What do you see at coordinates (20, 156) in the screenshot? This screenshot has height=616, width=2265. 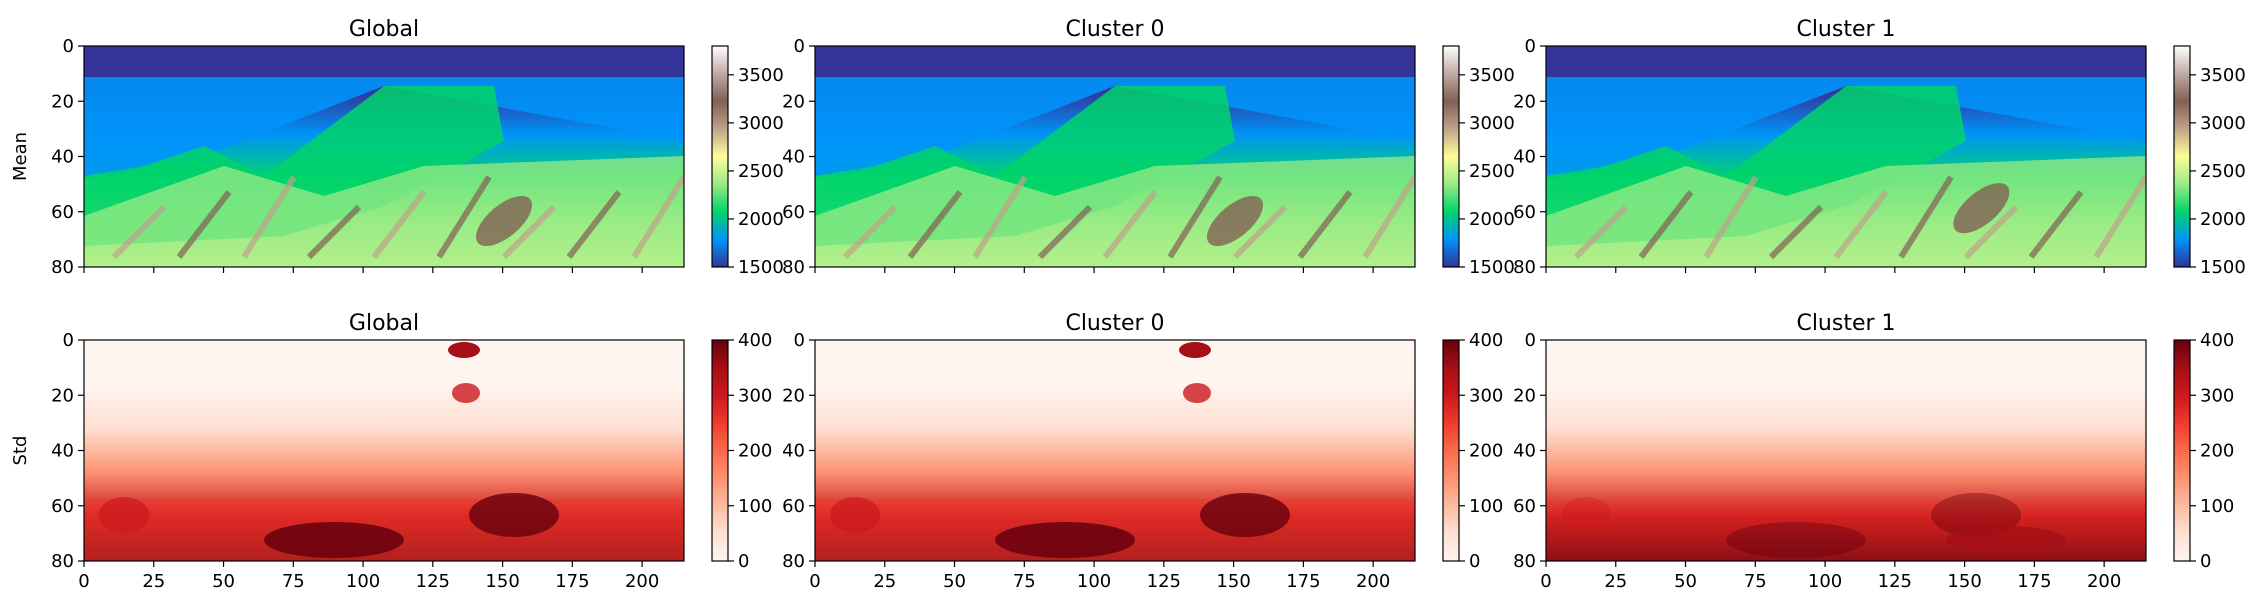 I see `row-ylabel: Mean` at bounding box center [20, 156].